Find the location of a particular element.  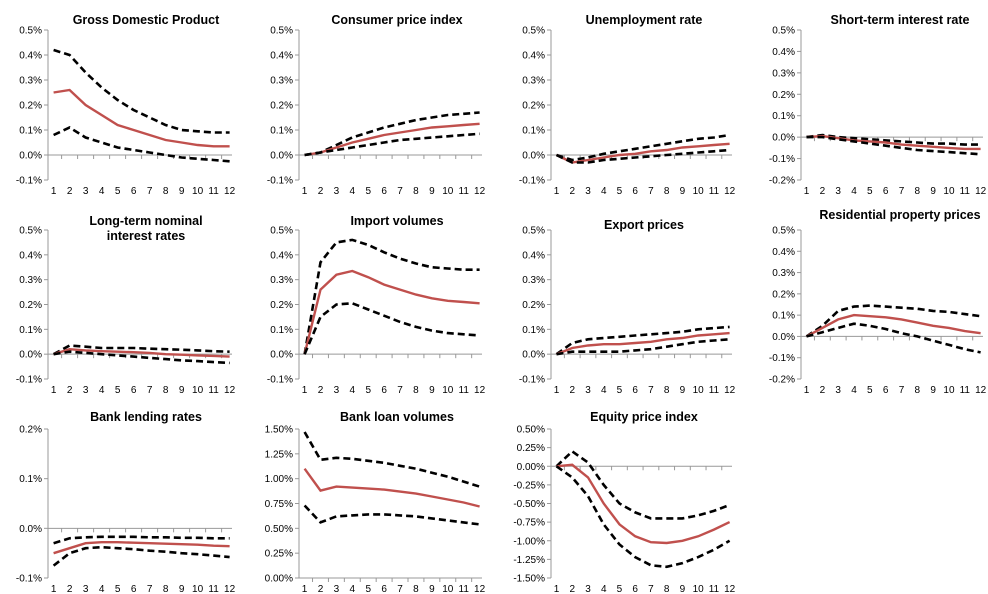

chart-title: Import volumes is located at coordinates (396, 221).